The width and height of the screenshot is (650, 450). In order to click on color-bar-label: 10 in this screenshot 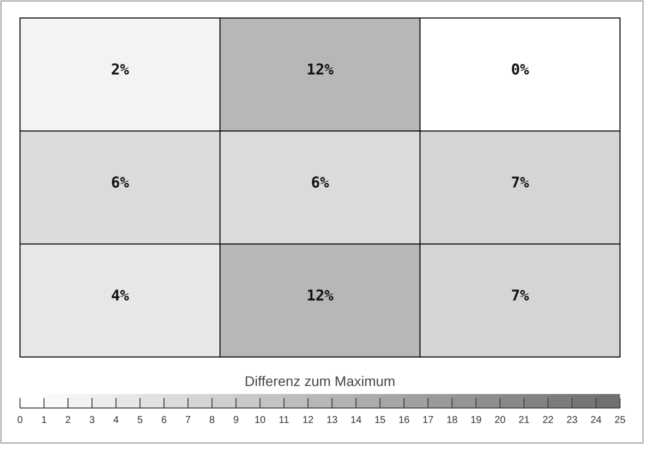, I will do `click(260, 420)`.